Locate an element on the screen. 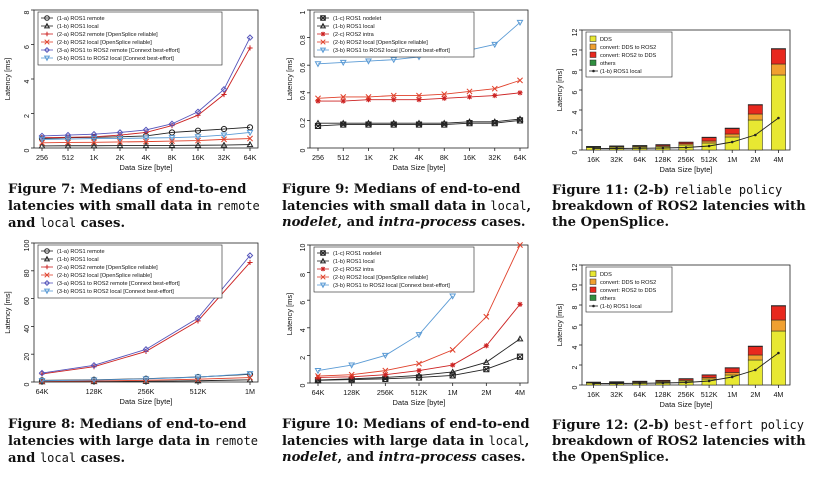 The height and width of the screenshot is (488, 830). y-tick-label: 12 is located at coordinates (575, 33).